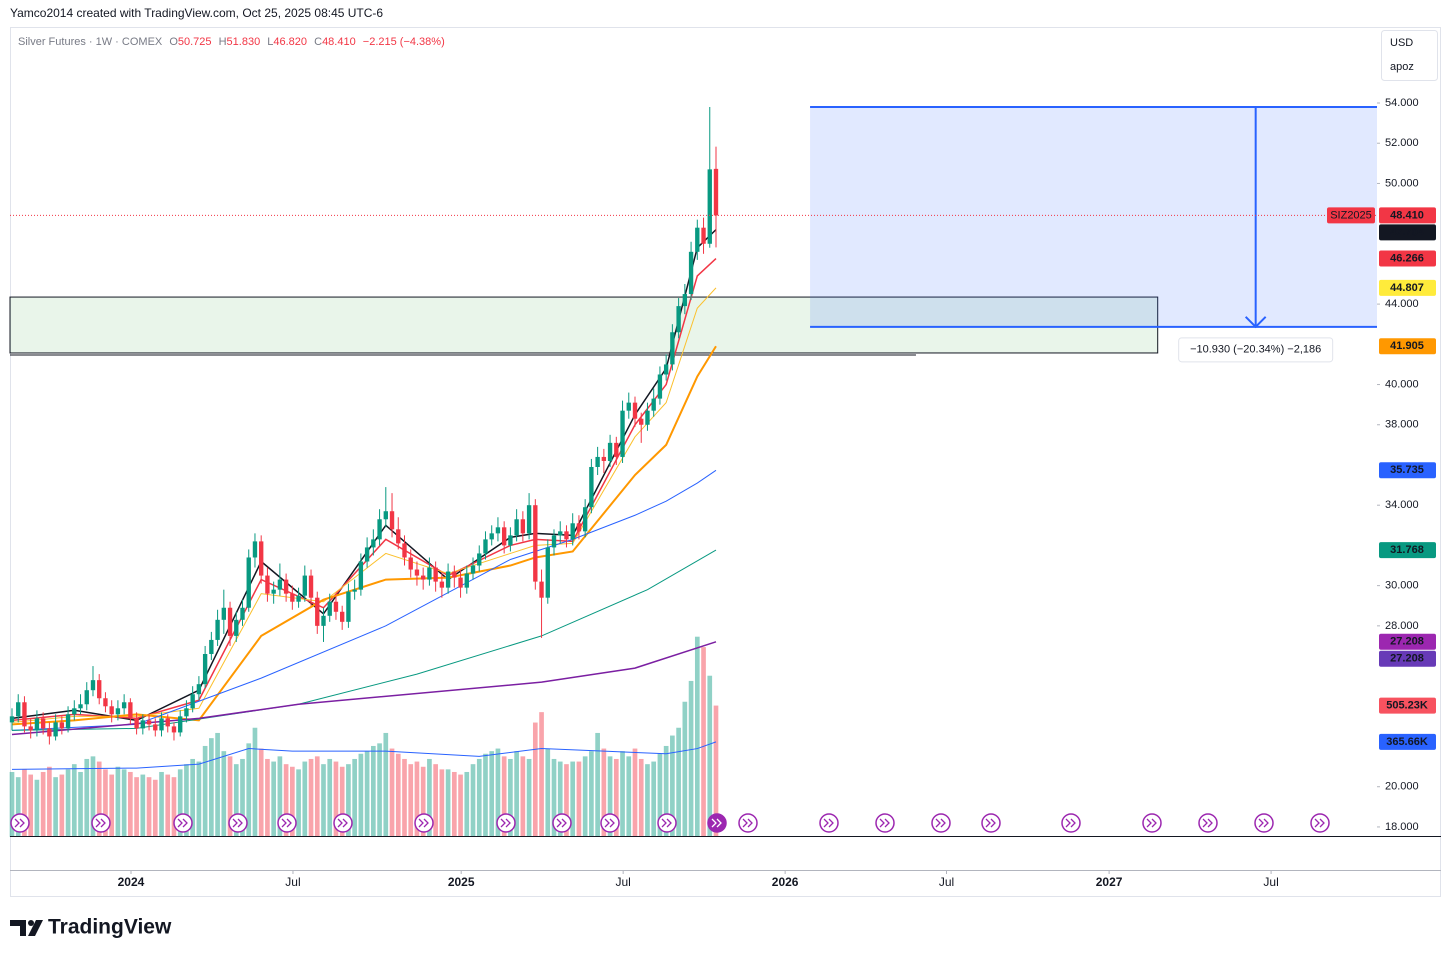 Image resolution: width=1451 pixels, height=958 pixels. I want to click on price-badge-label: 31.768, so click(1407, 550).